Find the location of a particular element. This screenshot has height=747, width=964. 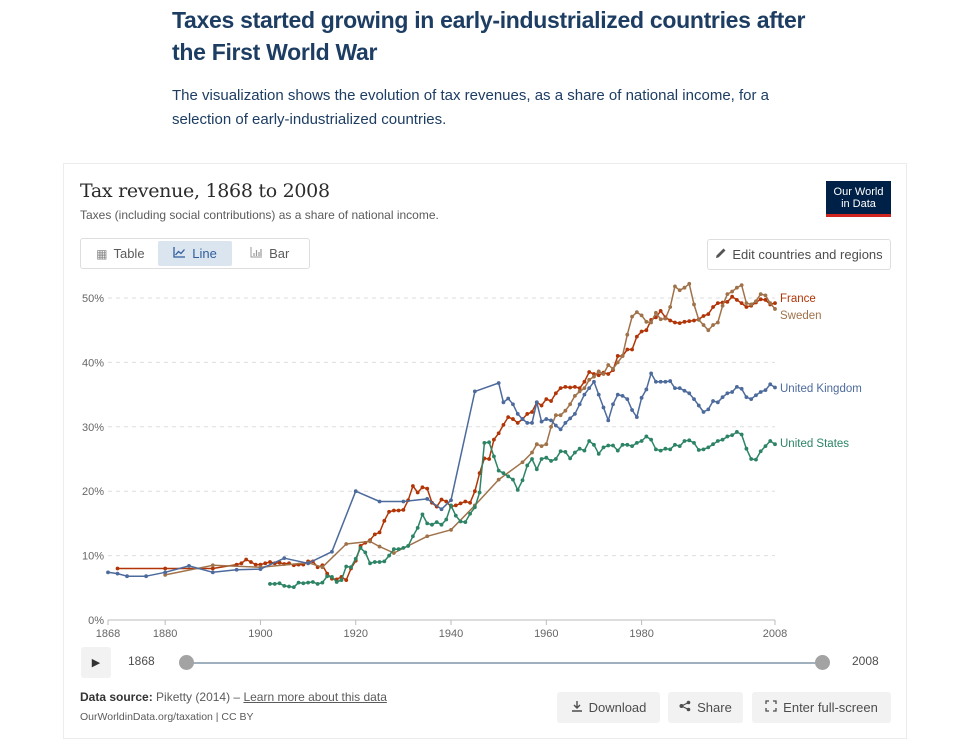

x-tick-label: 1880 is located at coordinates (165, 634).